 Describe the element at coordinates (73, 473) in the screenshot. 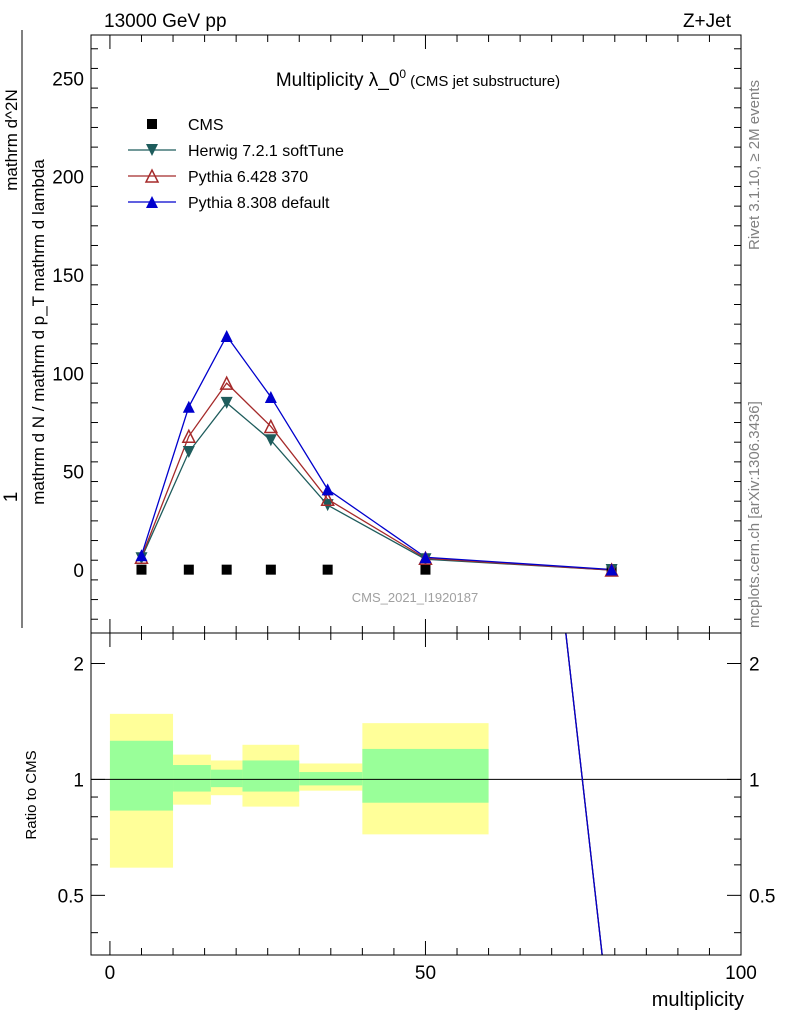

I see `y-tick-label: 50` at that location.